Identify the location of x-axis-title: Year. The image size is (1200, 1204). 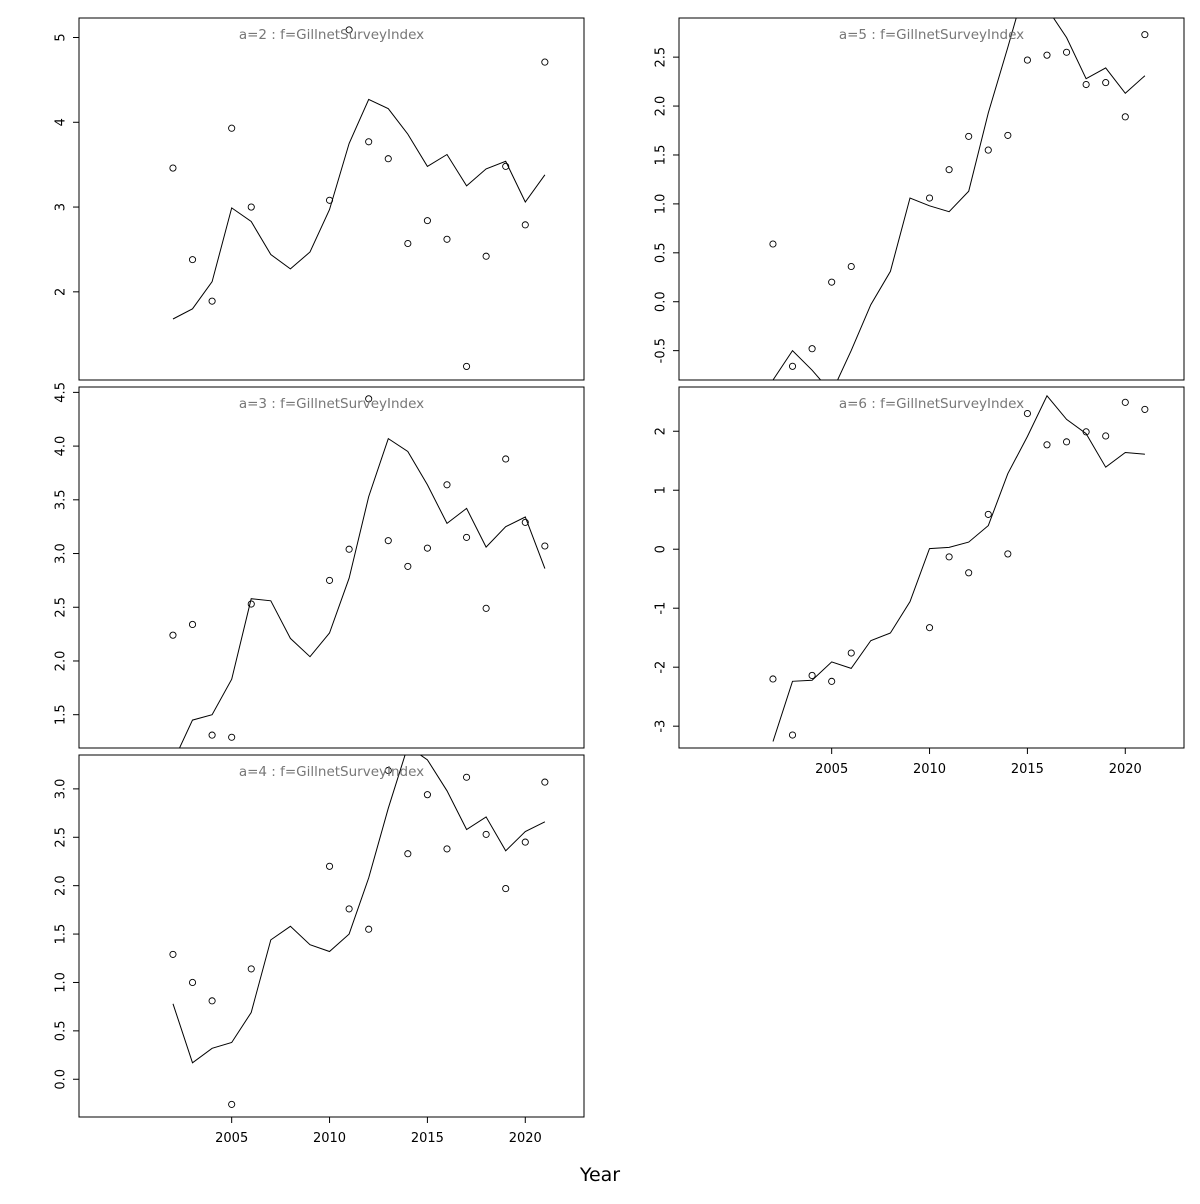
(599, 1175).